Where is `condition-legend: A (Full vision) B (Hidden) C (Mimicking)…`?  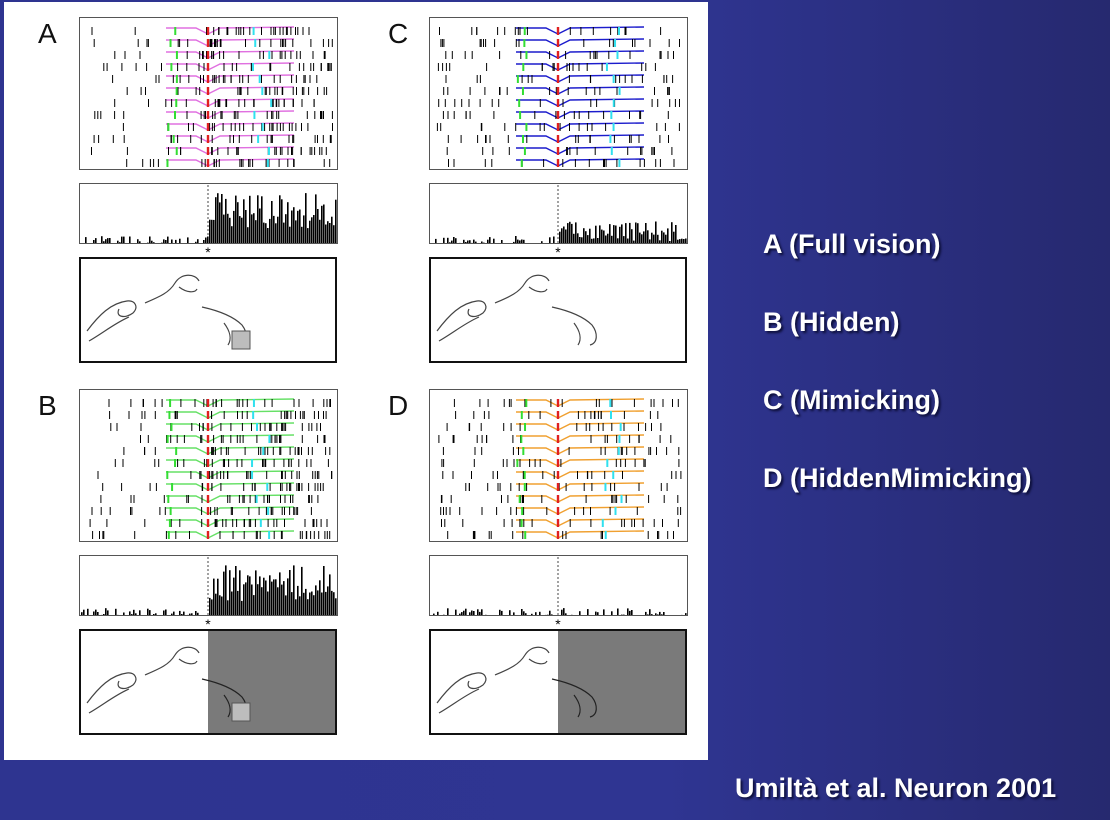
condition-legend: A (Full vision) B (Hidden) C (Mimicking)… is located at coordinates (897, 384).